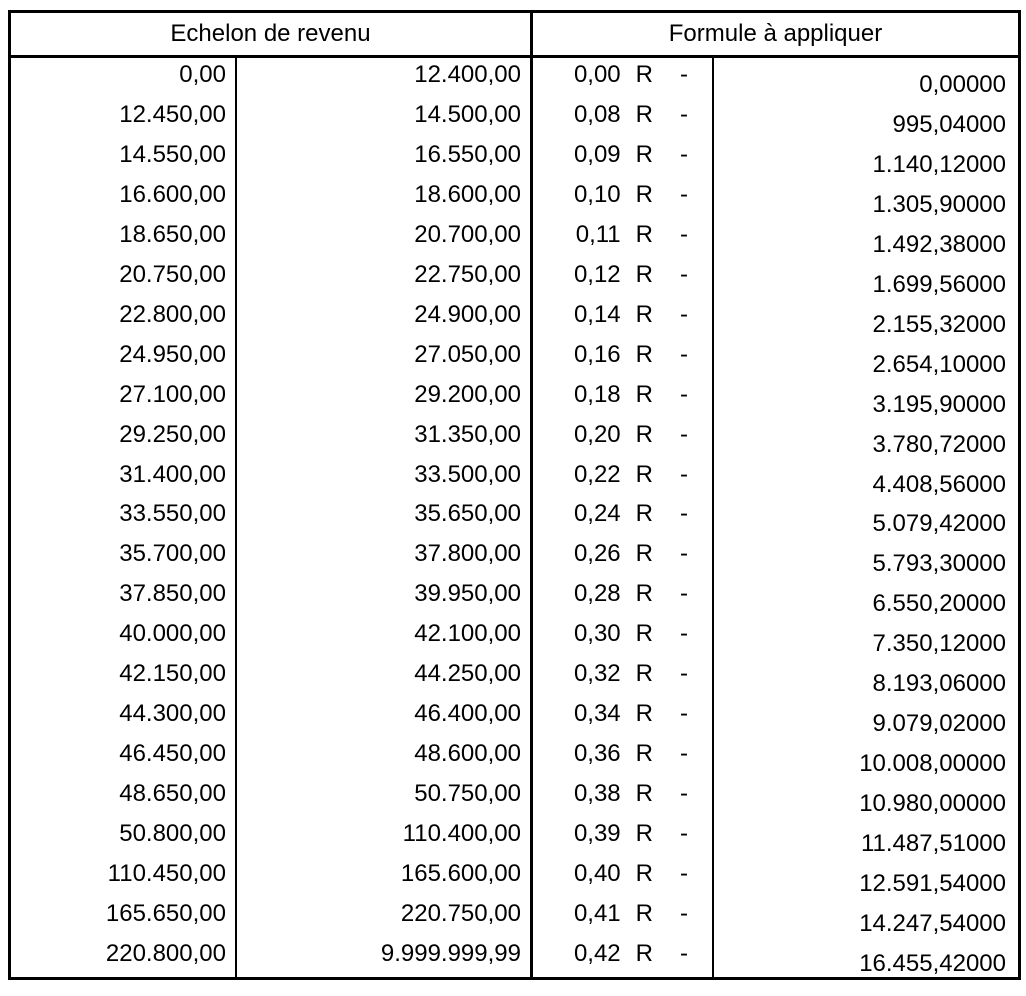  What do you see at coordinates (623, 597) in the screenshot?
I see `formula-rate-cell: 0,28 R -` at bounding box center [623, 597].